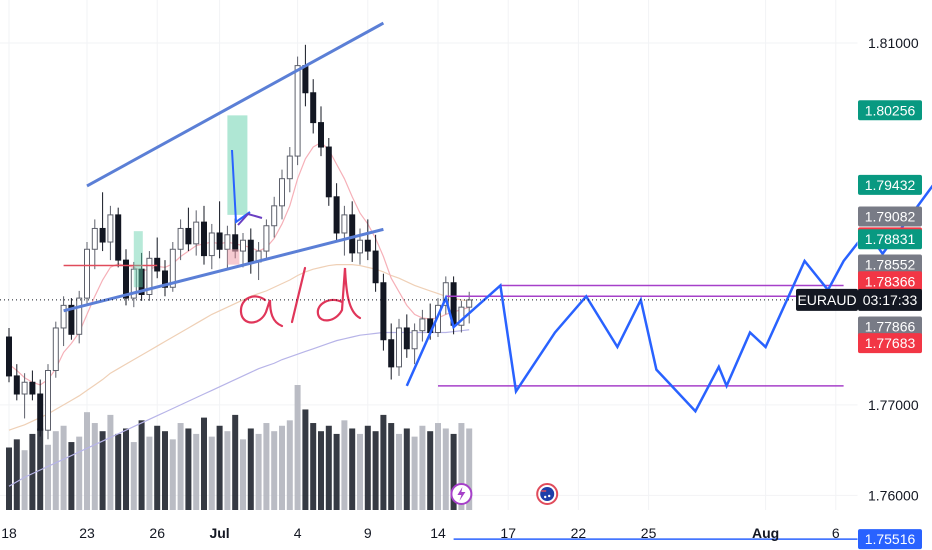  I want to click on price-tag: 1.78831, so click(890, 239).